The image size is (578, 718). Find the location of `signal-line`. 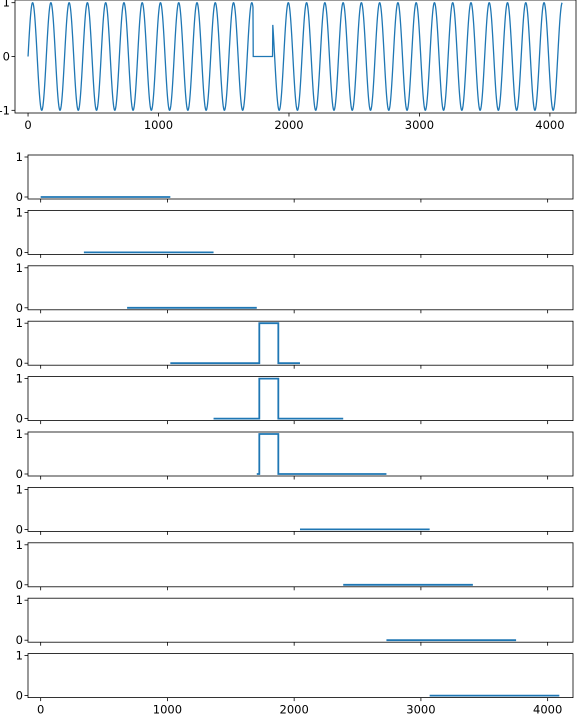

signal-line is located at coordinates (295, 56).